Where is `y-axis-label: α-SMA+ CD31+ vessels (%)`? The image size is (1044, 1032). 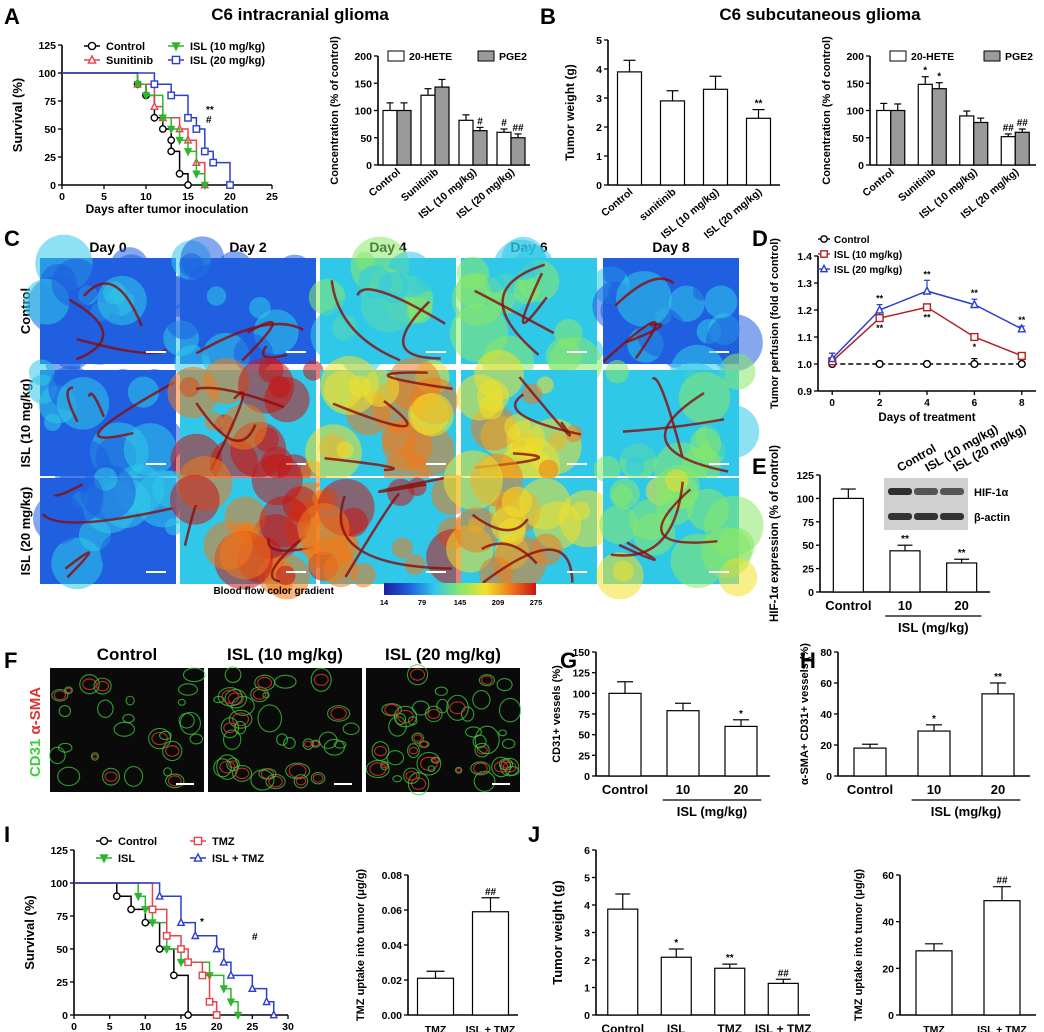 y-axis-label: α-SMA+ CD31+ vessels (%) is located at coordinates (805, 714).